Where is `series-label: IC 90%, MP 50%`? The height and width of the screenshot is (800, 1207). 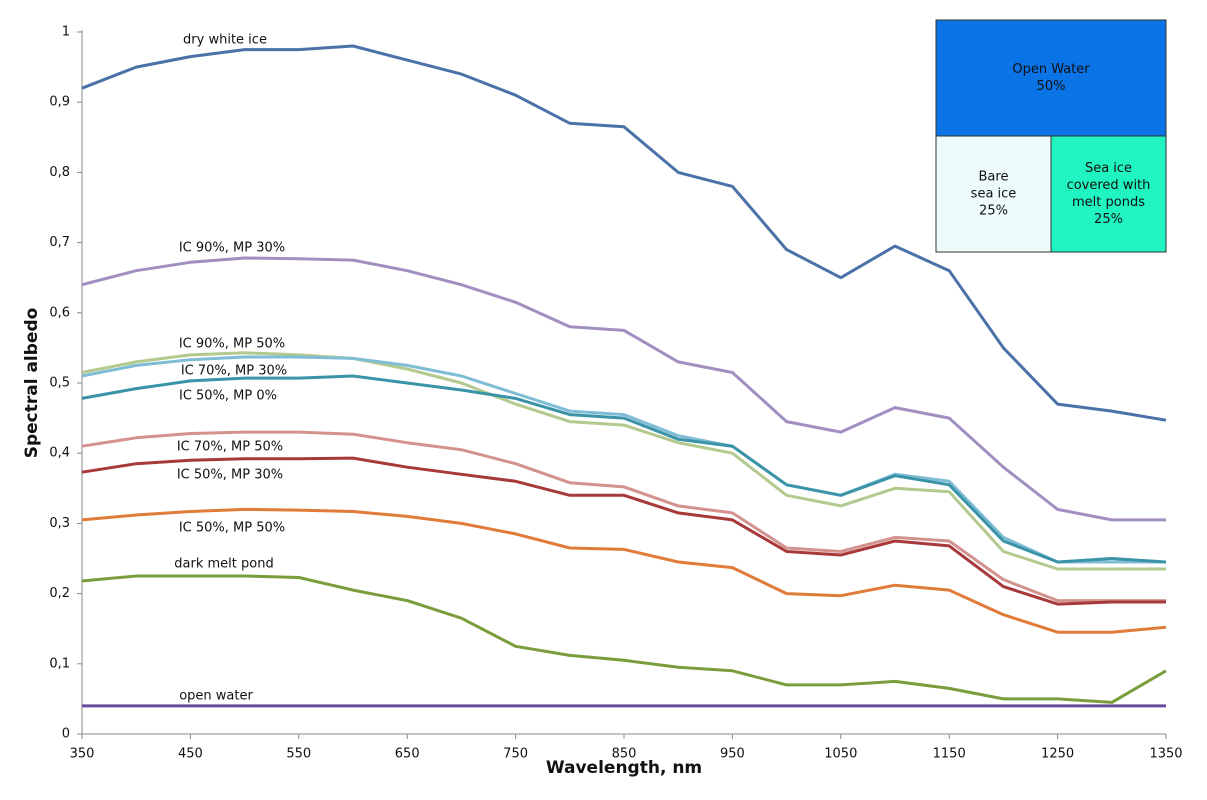
series-label: IC 90%, MP 50% is located at coordinates (232, 344).